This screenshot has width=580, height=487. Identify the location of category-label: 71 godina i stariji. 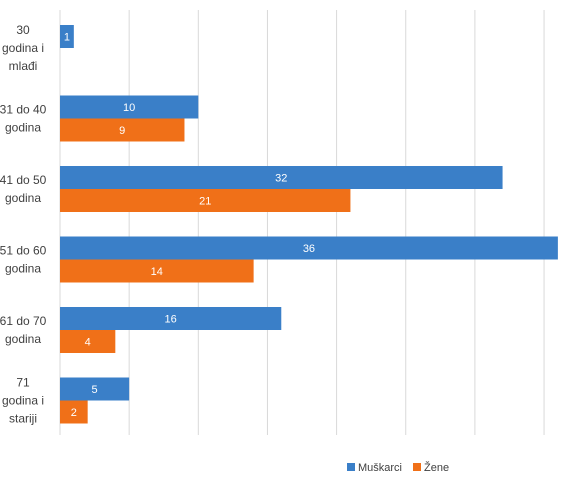
(23, 401).